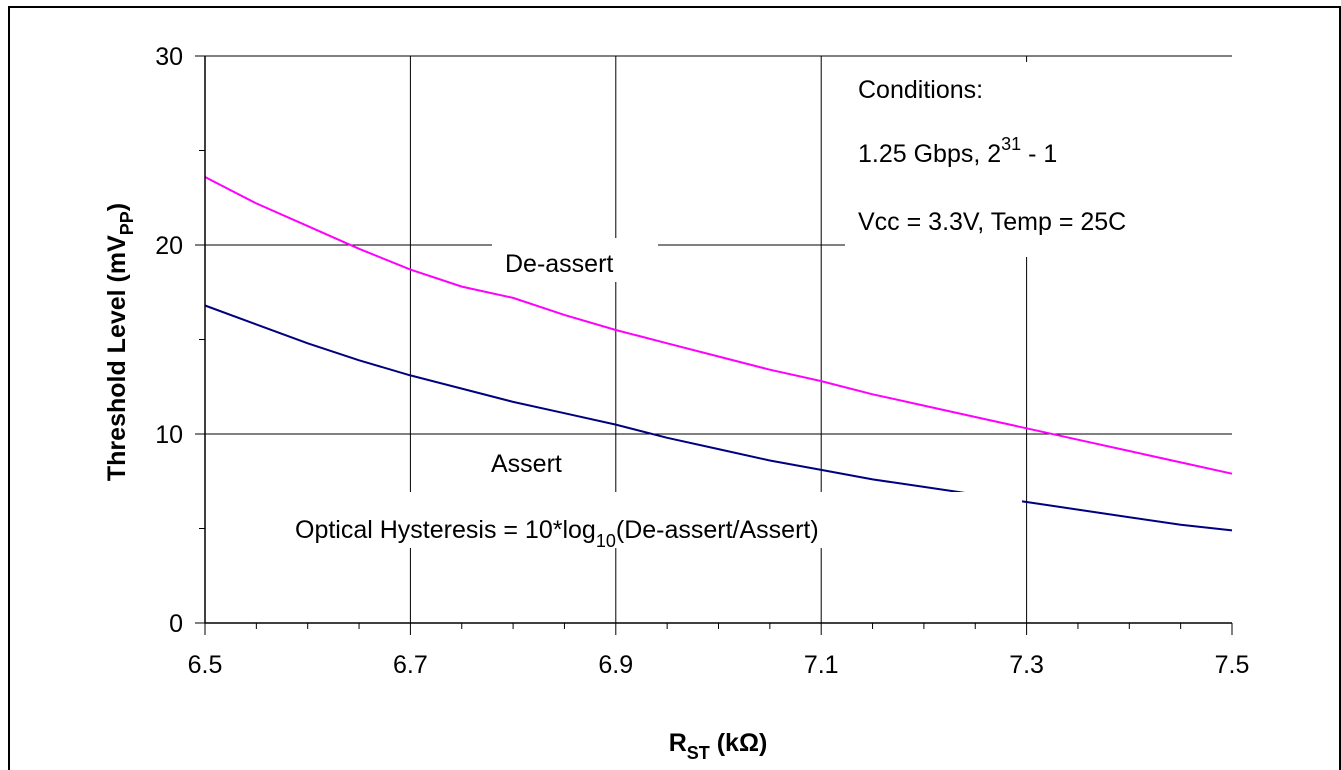 The height and width of the screenshot is (770, 1341). I want to click on hysteresis-box, so click(653, 520).